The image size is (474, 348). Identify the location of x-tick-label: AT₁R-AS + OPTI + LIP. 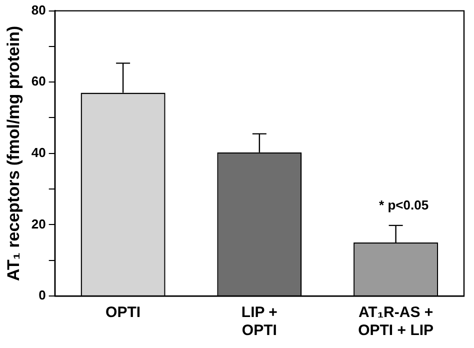
(396, 322).